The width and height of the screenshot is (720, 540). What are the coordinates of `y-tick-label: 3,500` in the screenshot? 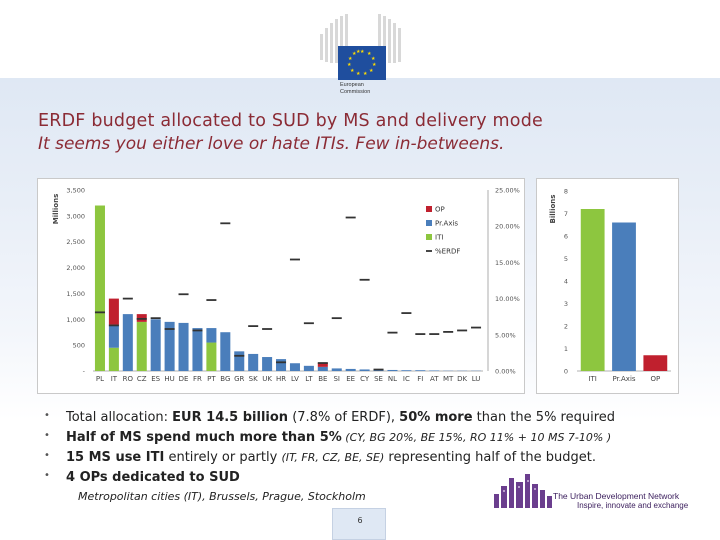 It's located at (75, 191).